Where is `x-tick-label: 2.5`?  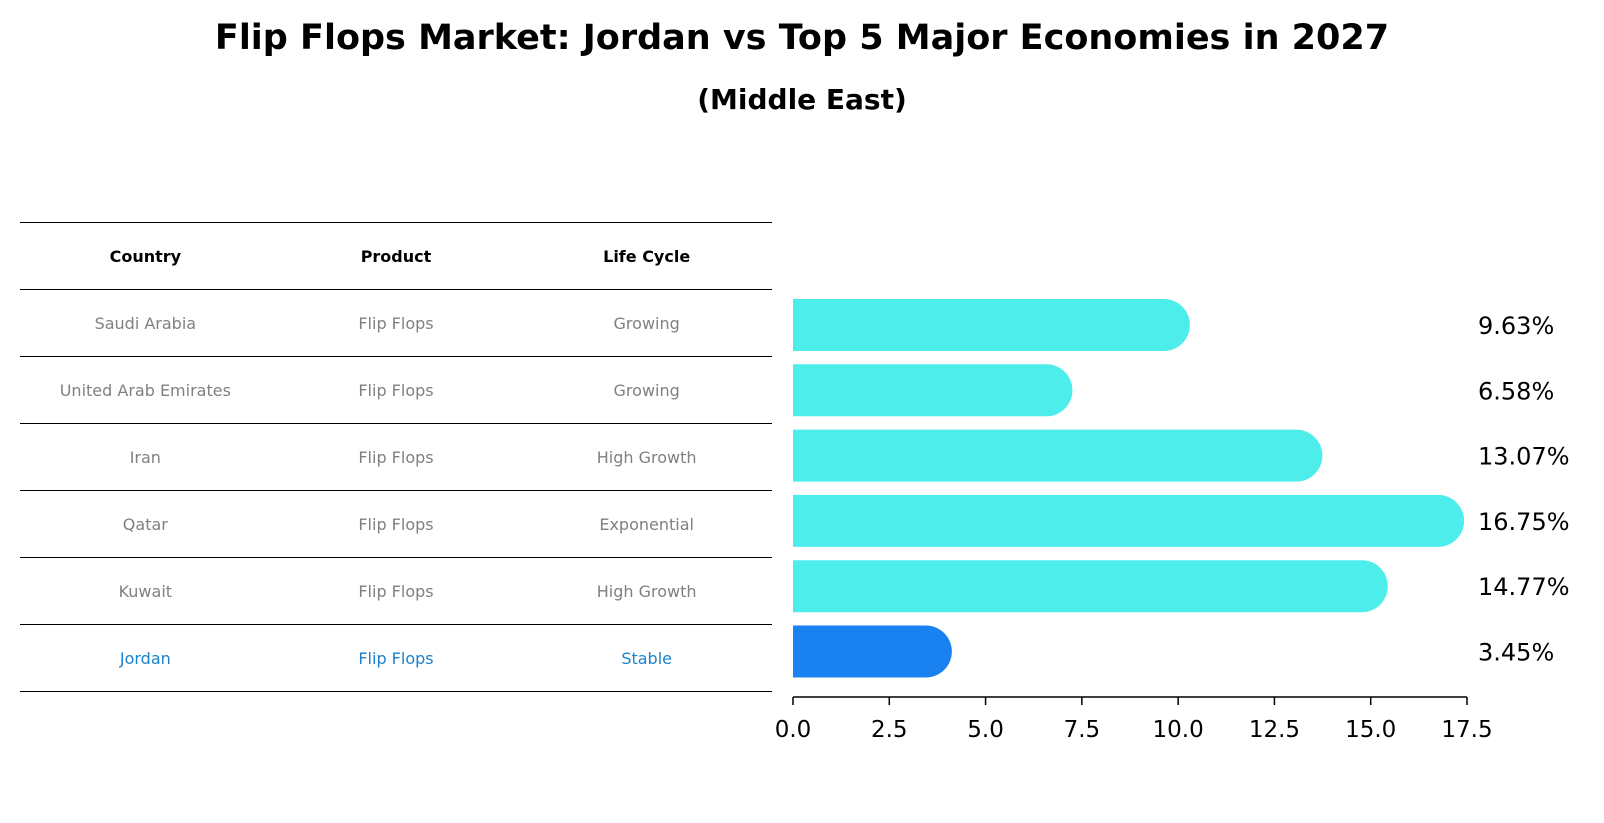
x-tick-label: 2.5 is located at coordinates (889, 730).